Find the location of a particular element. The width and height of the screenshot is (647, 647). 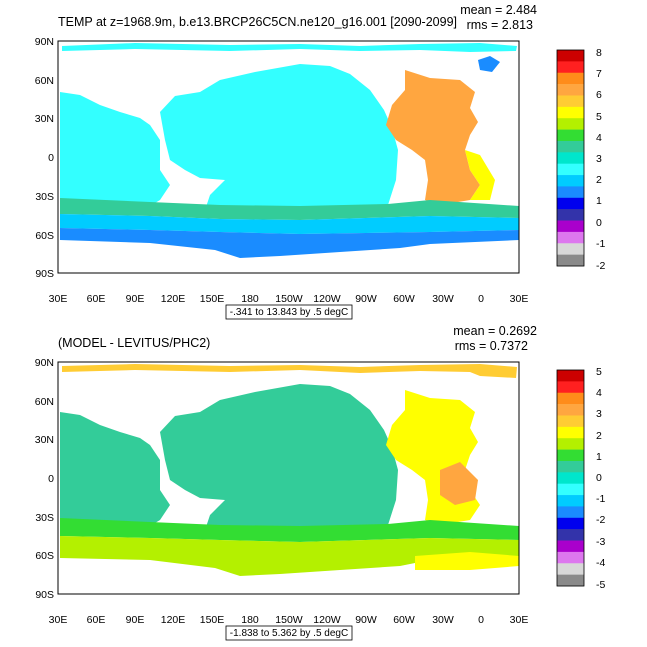

top-xtick: 150E is located at coordinates (212, 299).